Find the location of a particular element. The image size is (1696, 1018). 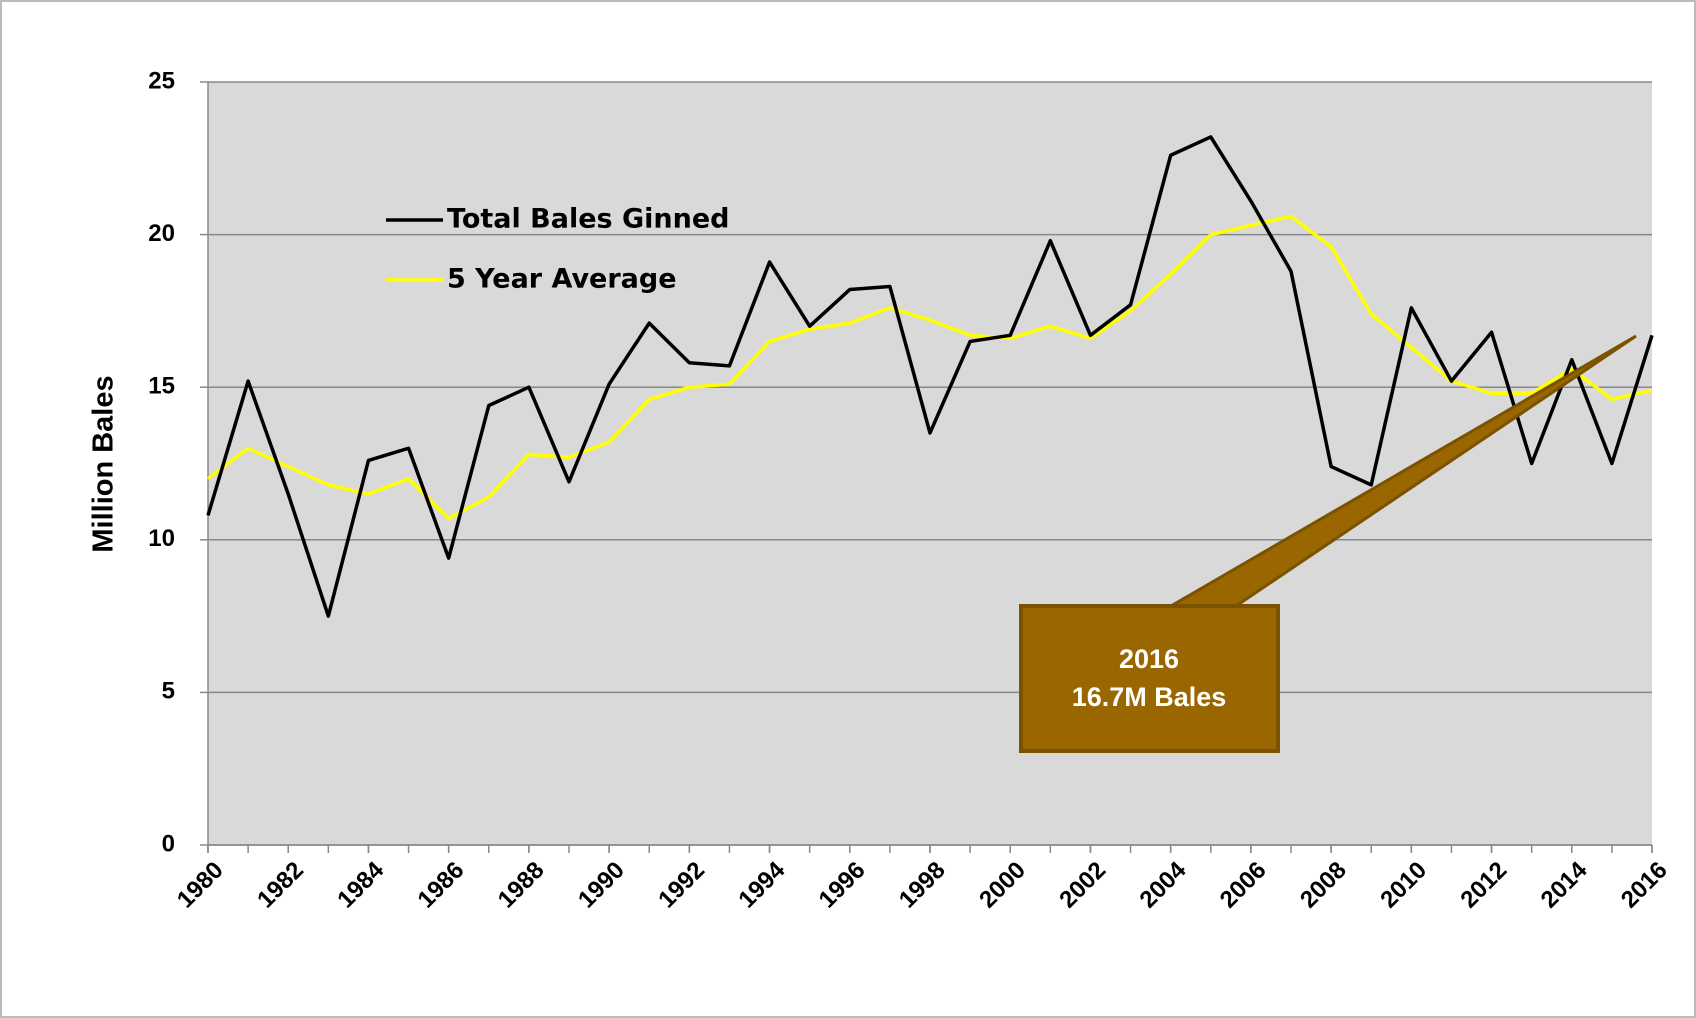

y-tick-label: 15 is located at coordinates (161, 386).